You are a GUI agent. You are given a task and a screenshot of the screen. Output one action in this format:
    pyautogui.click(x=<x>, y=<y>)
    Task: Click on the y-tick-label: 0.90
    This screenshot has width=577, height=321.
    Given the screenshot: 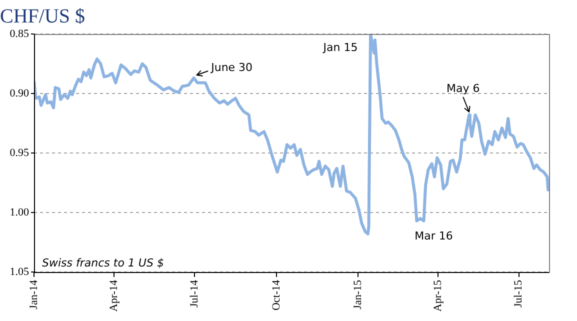 What is the action you would take?
    pyautogui.click(x=20, y=93)
    